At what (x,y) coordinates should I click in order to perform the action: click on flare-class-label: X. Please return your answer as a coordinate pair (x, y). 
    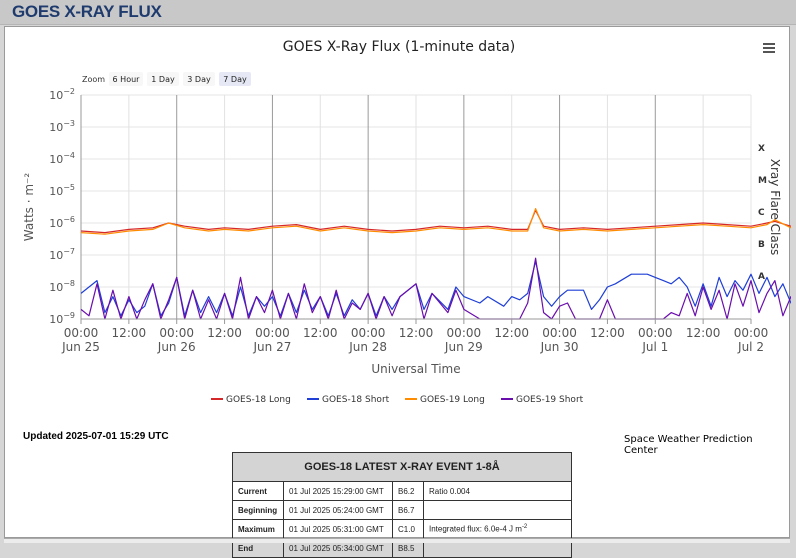
    Looking at the image, I should click on (761, 149).